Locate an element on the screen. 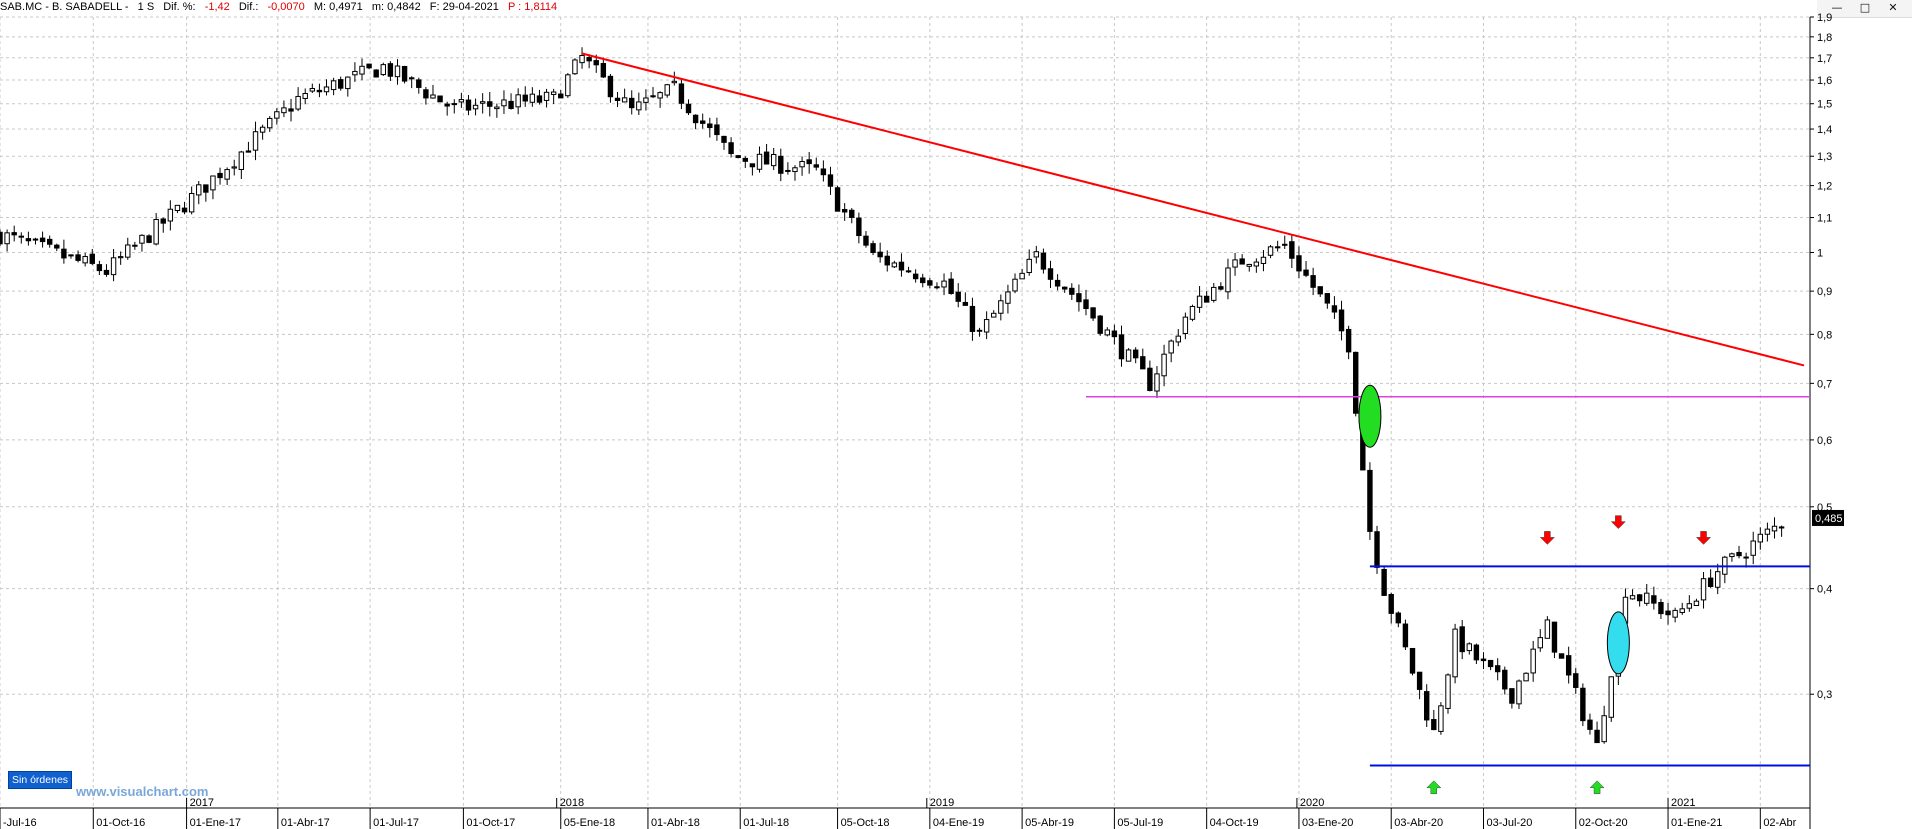  orders-status: Sin órdenes is located at coordinates (40, 780).